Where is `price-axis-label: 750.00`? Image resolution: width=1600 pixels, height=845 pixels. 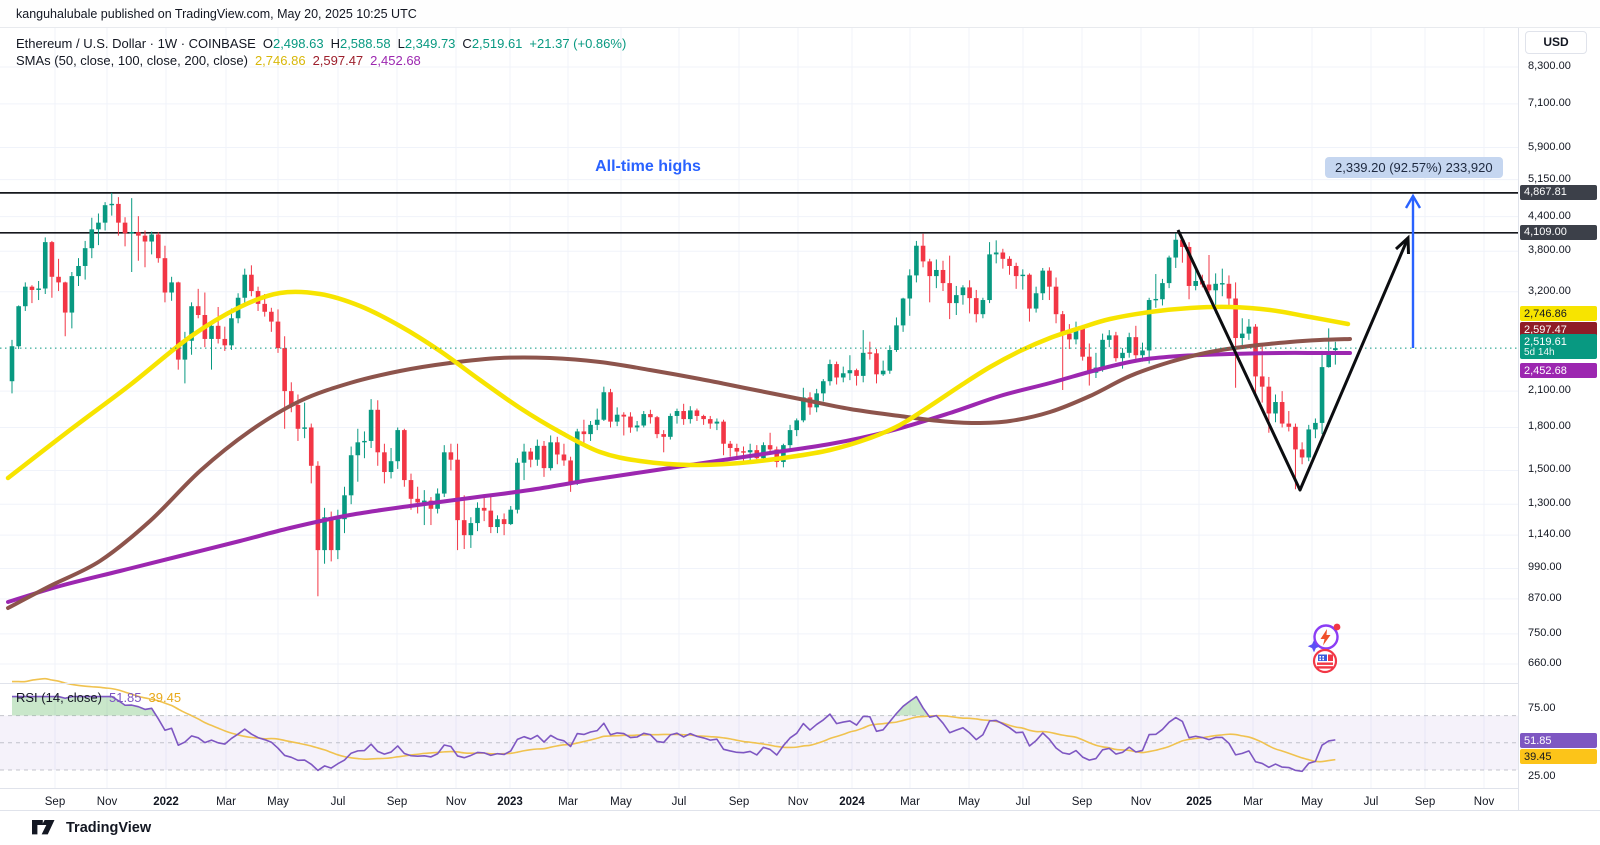
price-axis-label: 750.00 is located at coordinates (1545, 632).